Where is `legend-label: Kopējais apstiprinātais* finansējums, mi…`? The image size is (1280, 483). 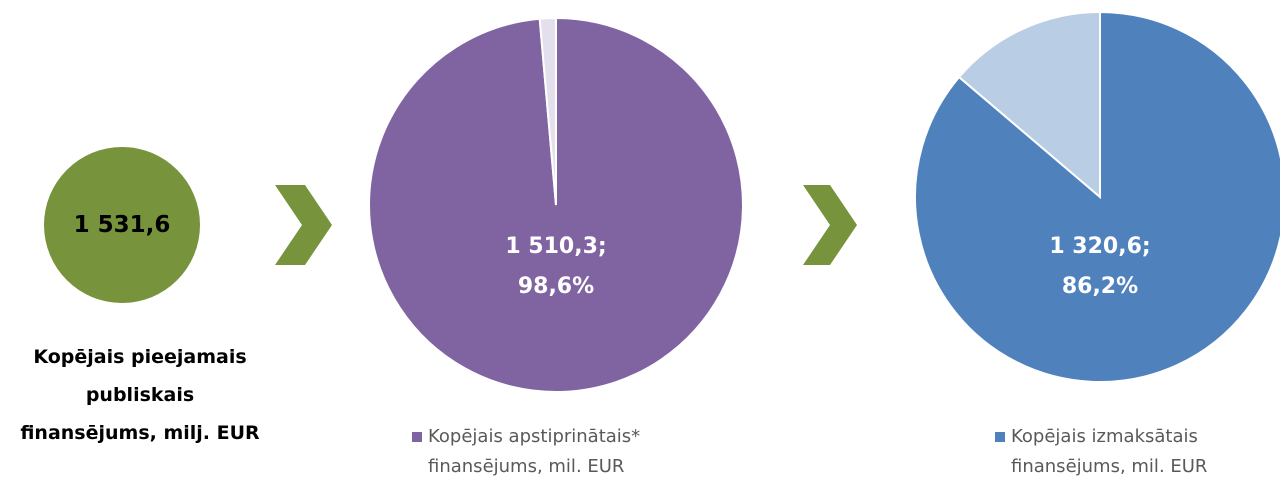
legend-label: Kopējais apstiprinātais* finansējums, mi… is located at coordinates (534, 451).